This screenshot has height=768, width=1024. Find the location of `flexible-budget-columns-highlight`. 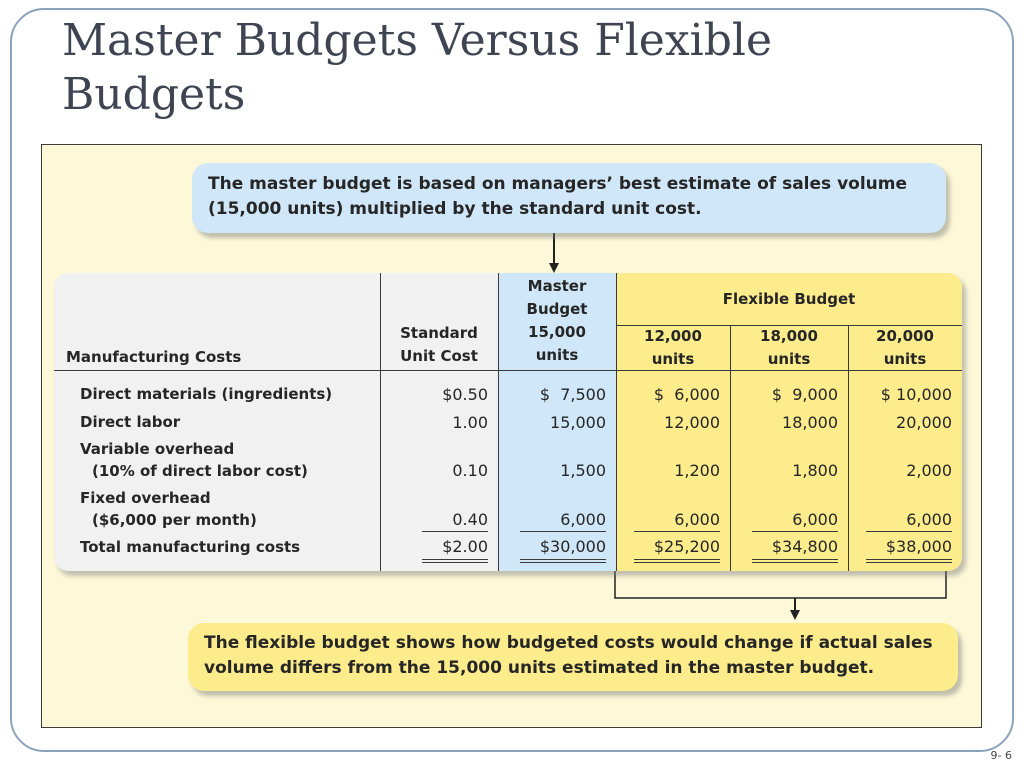

flexible-budget-columns-highlight is located at coordinates (789, 422).